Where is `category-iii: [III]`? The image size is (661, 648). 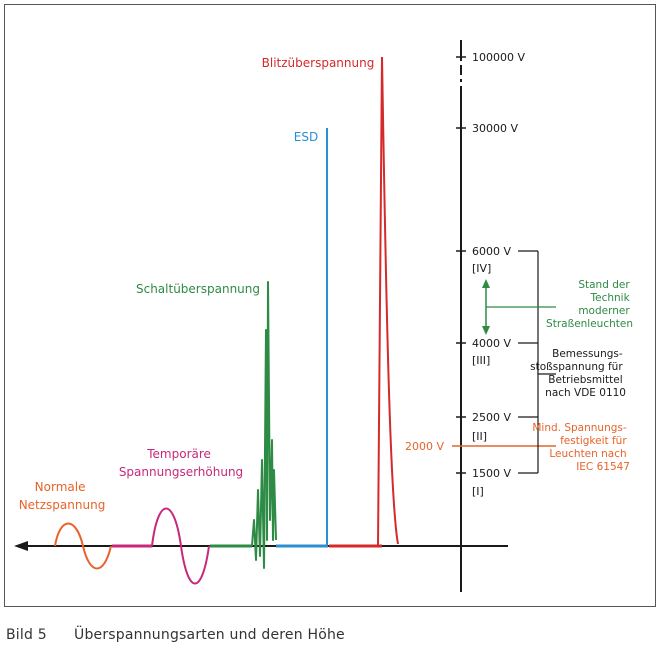
category-iii: [III] is located at coordinates (481, 360).